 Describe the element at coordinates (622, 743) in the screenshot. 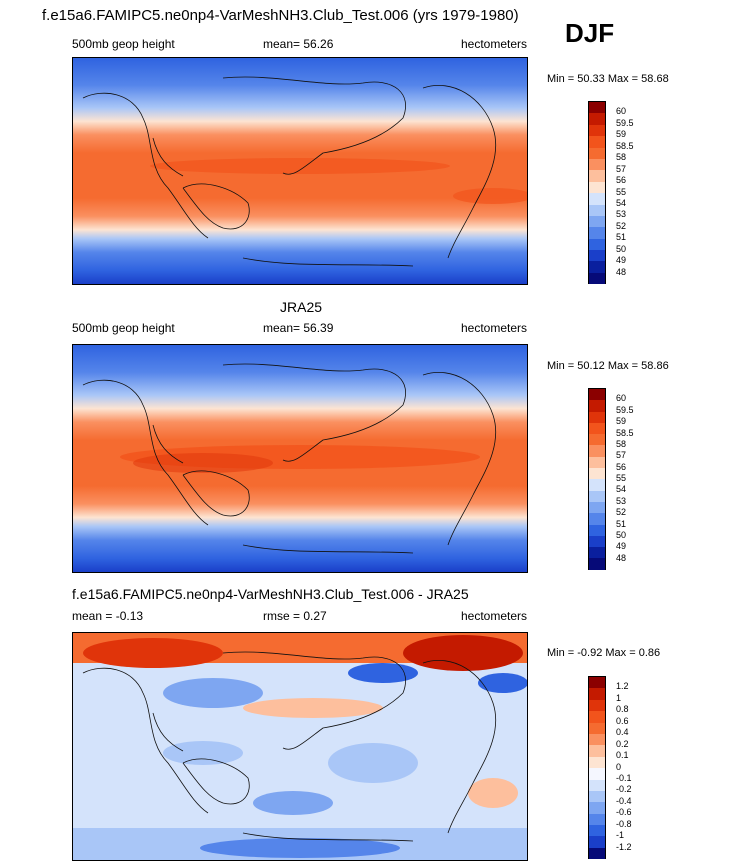

I see `colorbar-tick-label: 0.2` at that location.